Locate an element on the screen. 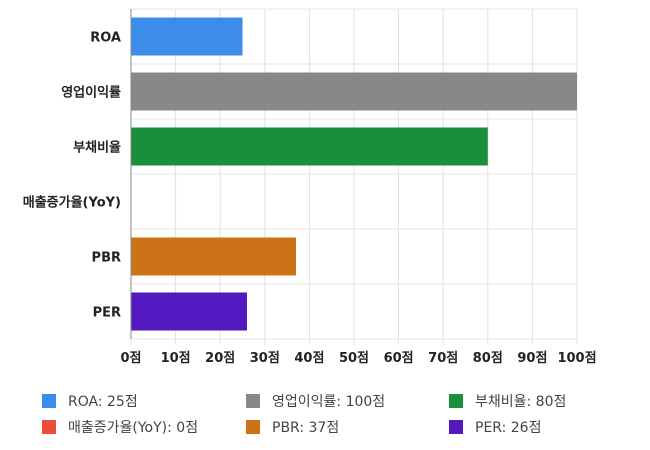 The image size is (650, 450). x-tick-label: 70점 is located at coordinates (443, 358).